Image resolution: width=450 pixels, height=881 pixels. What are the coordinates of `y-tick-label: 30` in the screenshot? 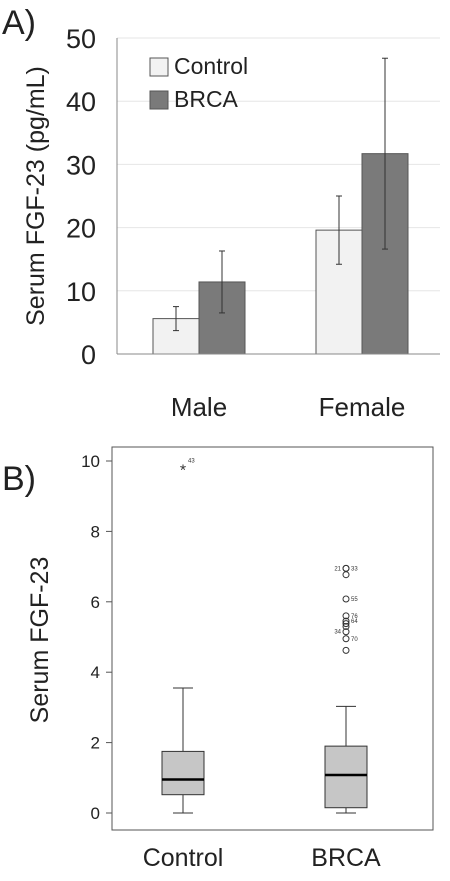 It's located at (81, 165).